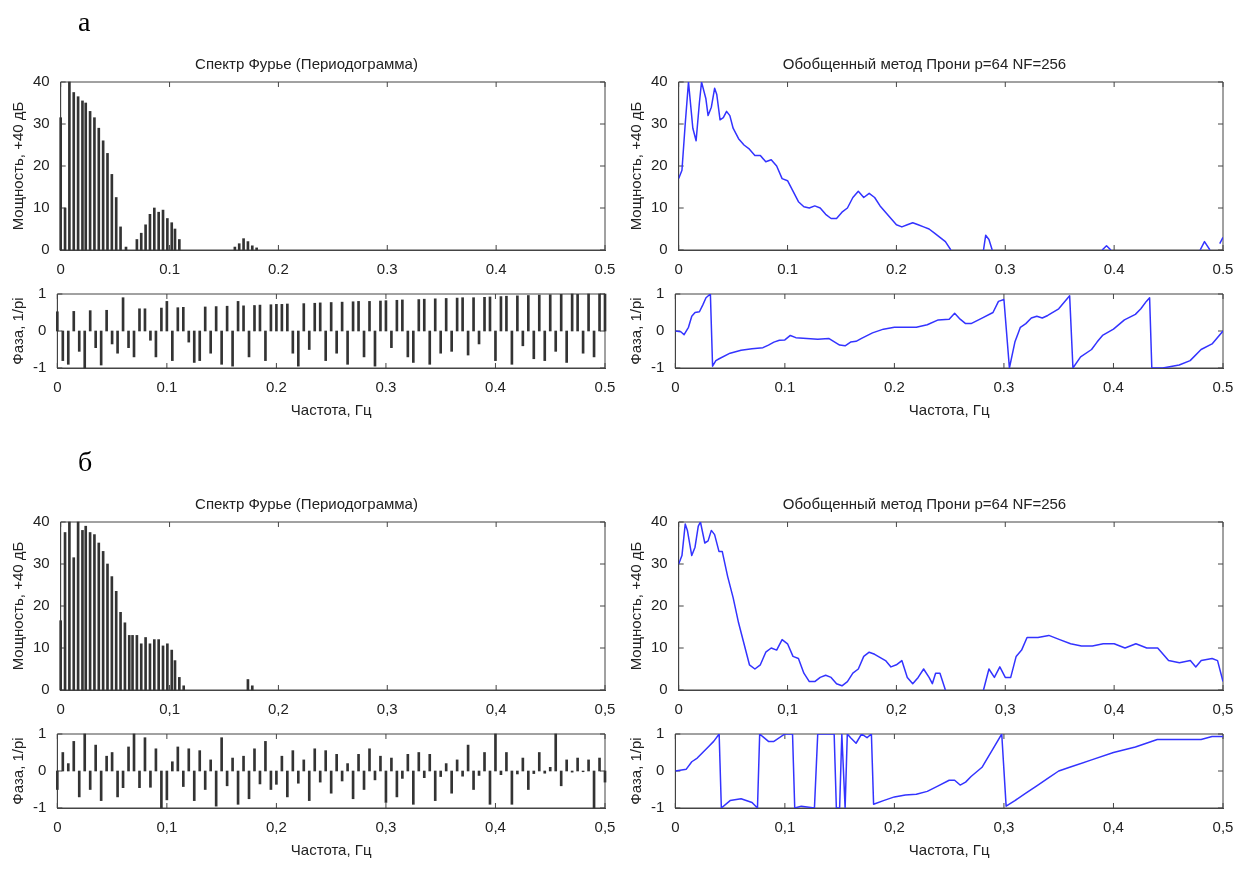 The width and height of the screenshot is (1247, 872). What do you see at coordinates (276, 827) in the screenshot?
I see `x-tick-label: 0,2` at bounding box center [276, 827].